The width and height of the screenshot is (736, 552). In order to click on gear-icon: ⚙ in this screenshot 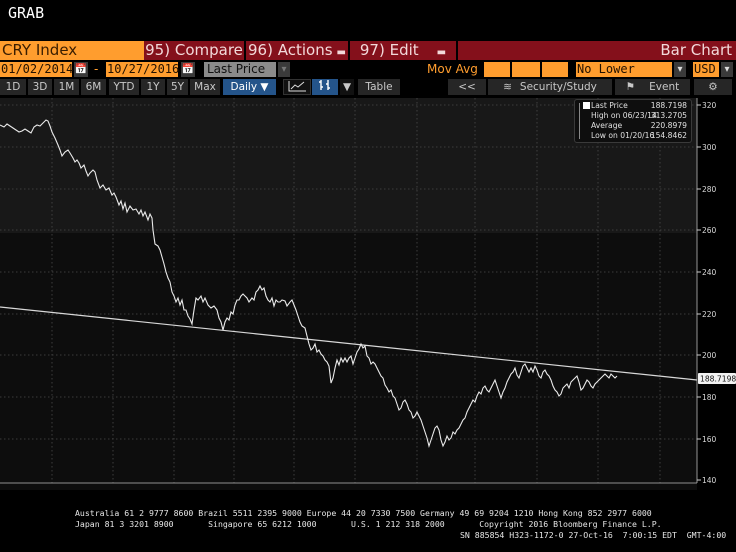, I will do `click(713, 87)`.